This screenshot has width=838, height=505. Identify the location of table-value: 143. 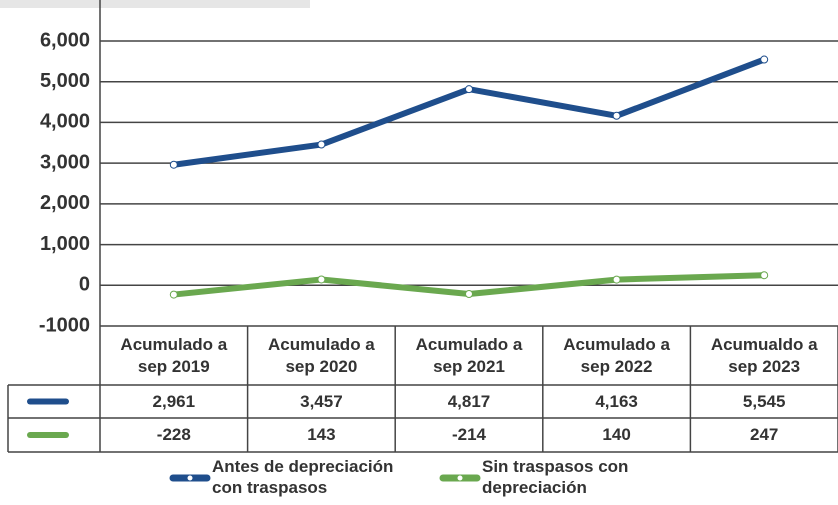
(321, 434).